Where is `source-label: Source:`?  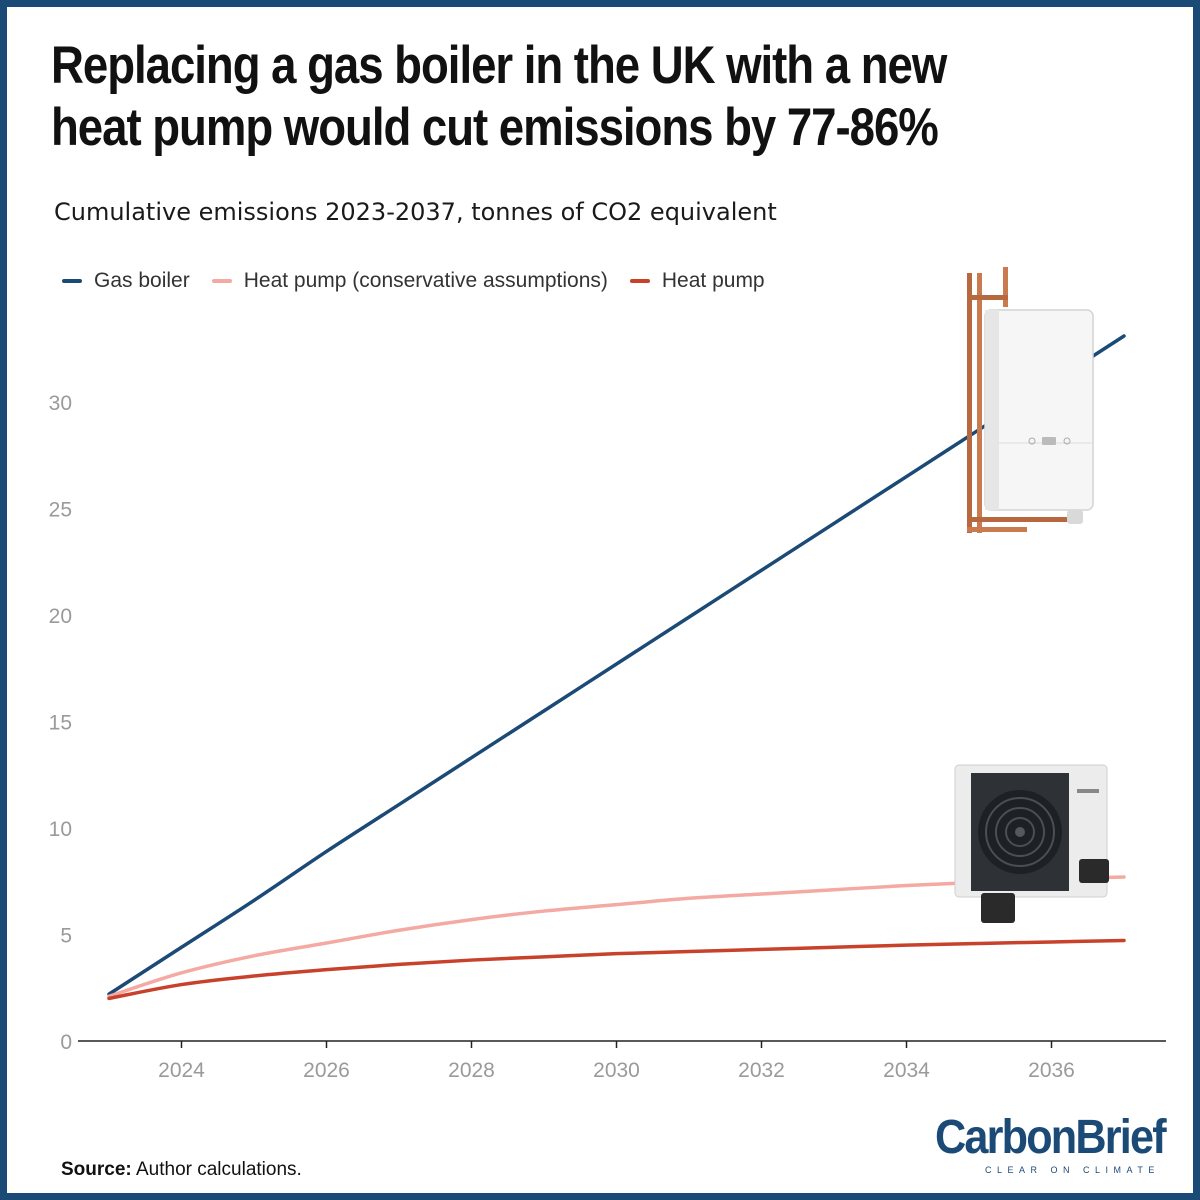
source-label: Source: is located at coordinates (96, 1169).